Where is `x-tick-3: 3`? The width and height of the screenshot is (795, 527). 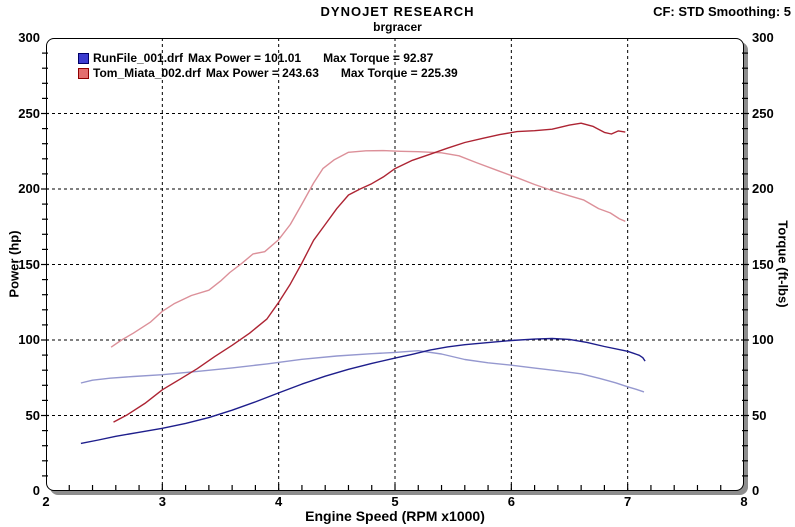
x-tick-3: 3 is located at coordinates (162, 501).